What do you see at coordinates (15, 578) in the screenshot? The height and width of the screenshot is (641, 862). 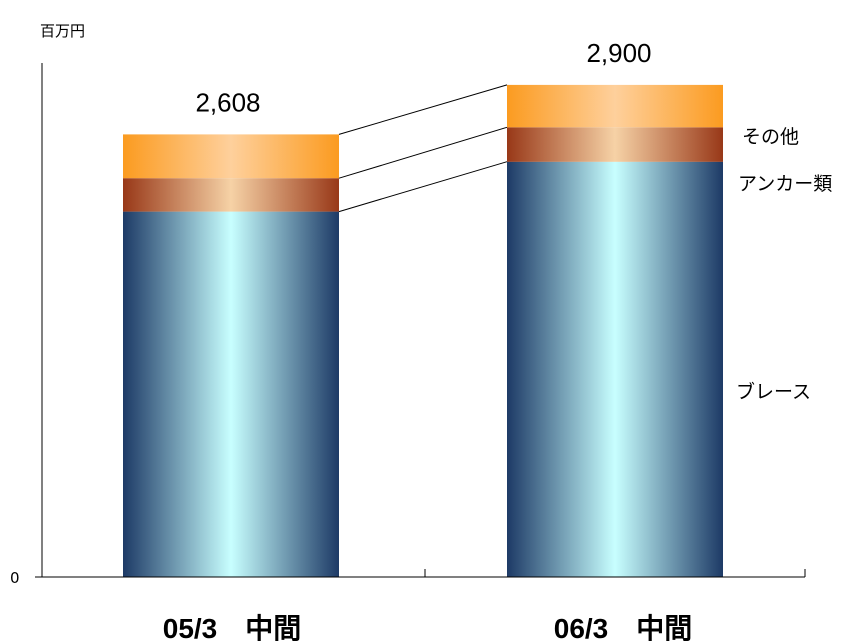 I see `y-axis-zero-label: 0` at bounding box center [15, 578].